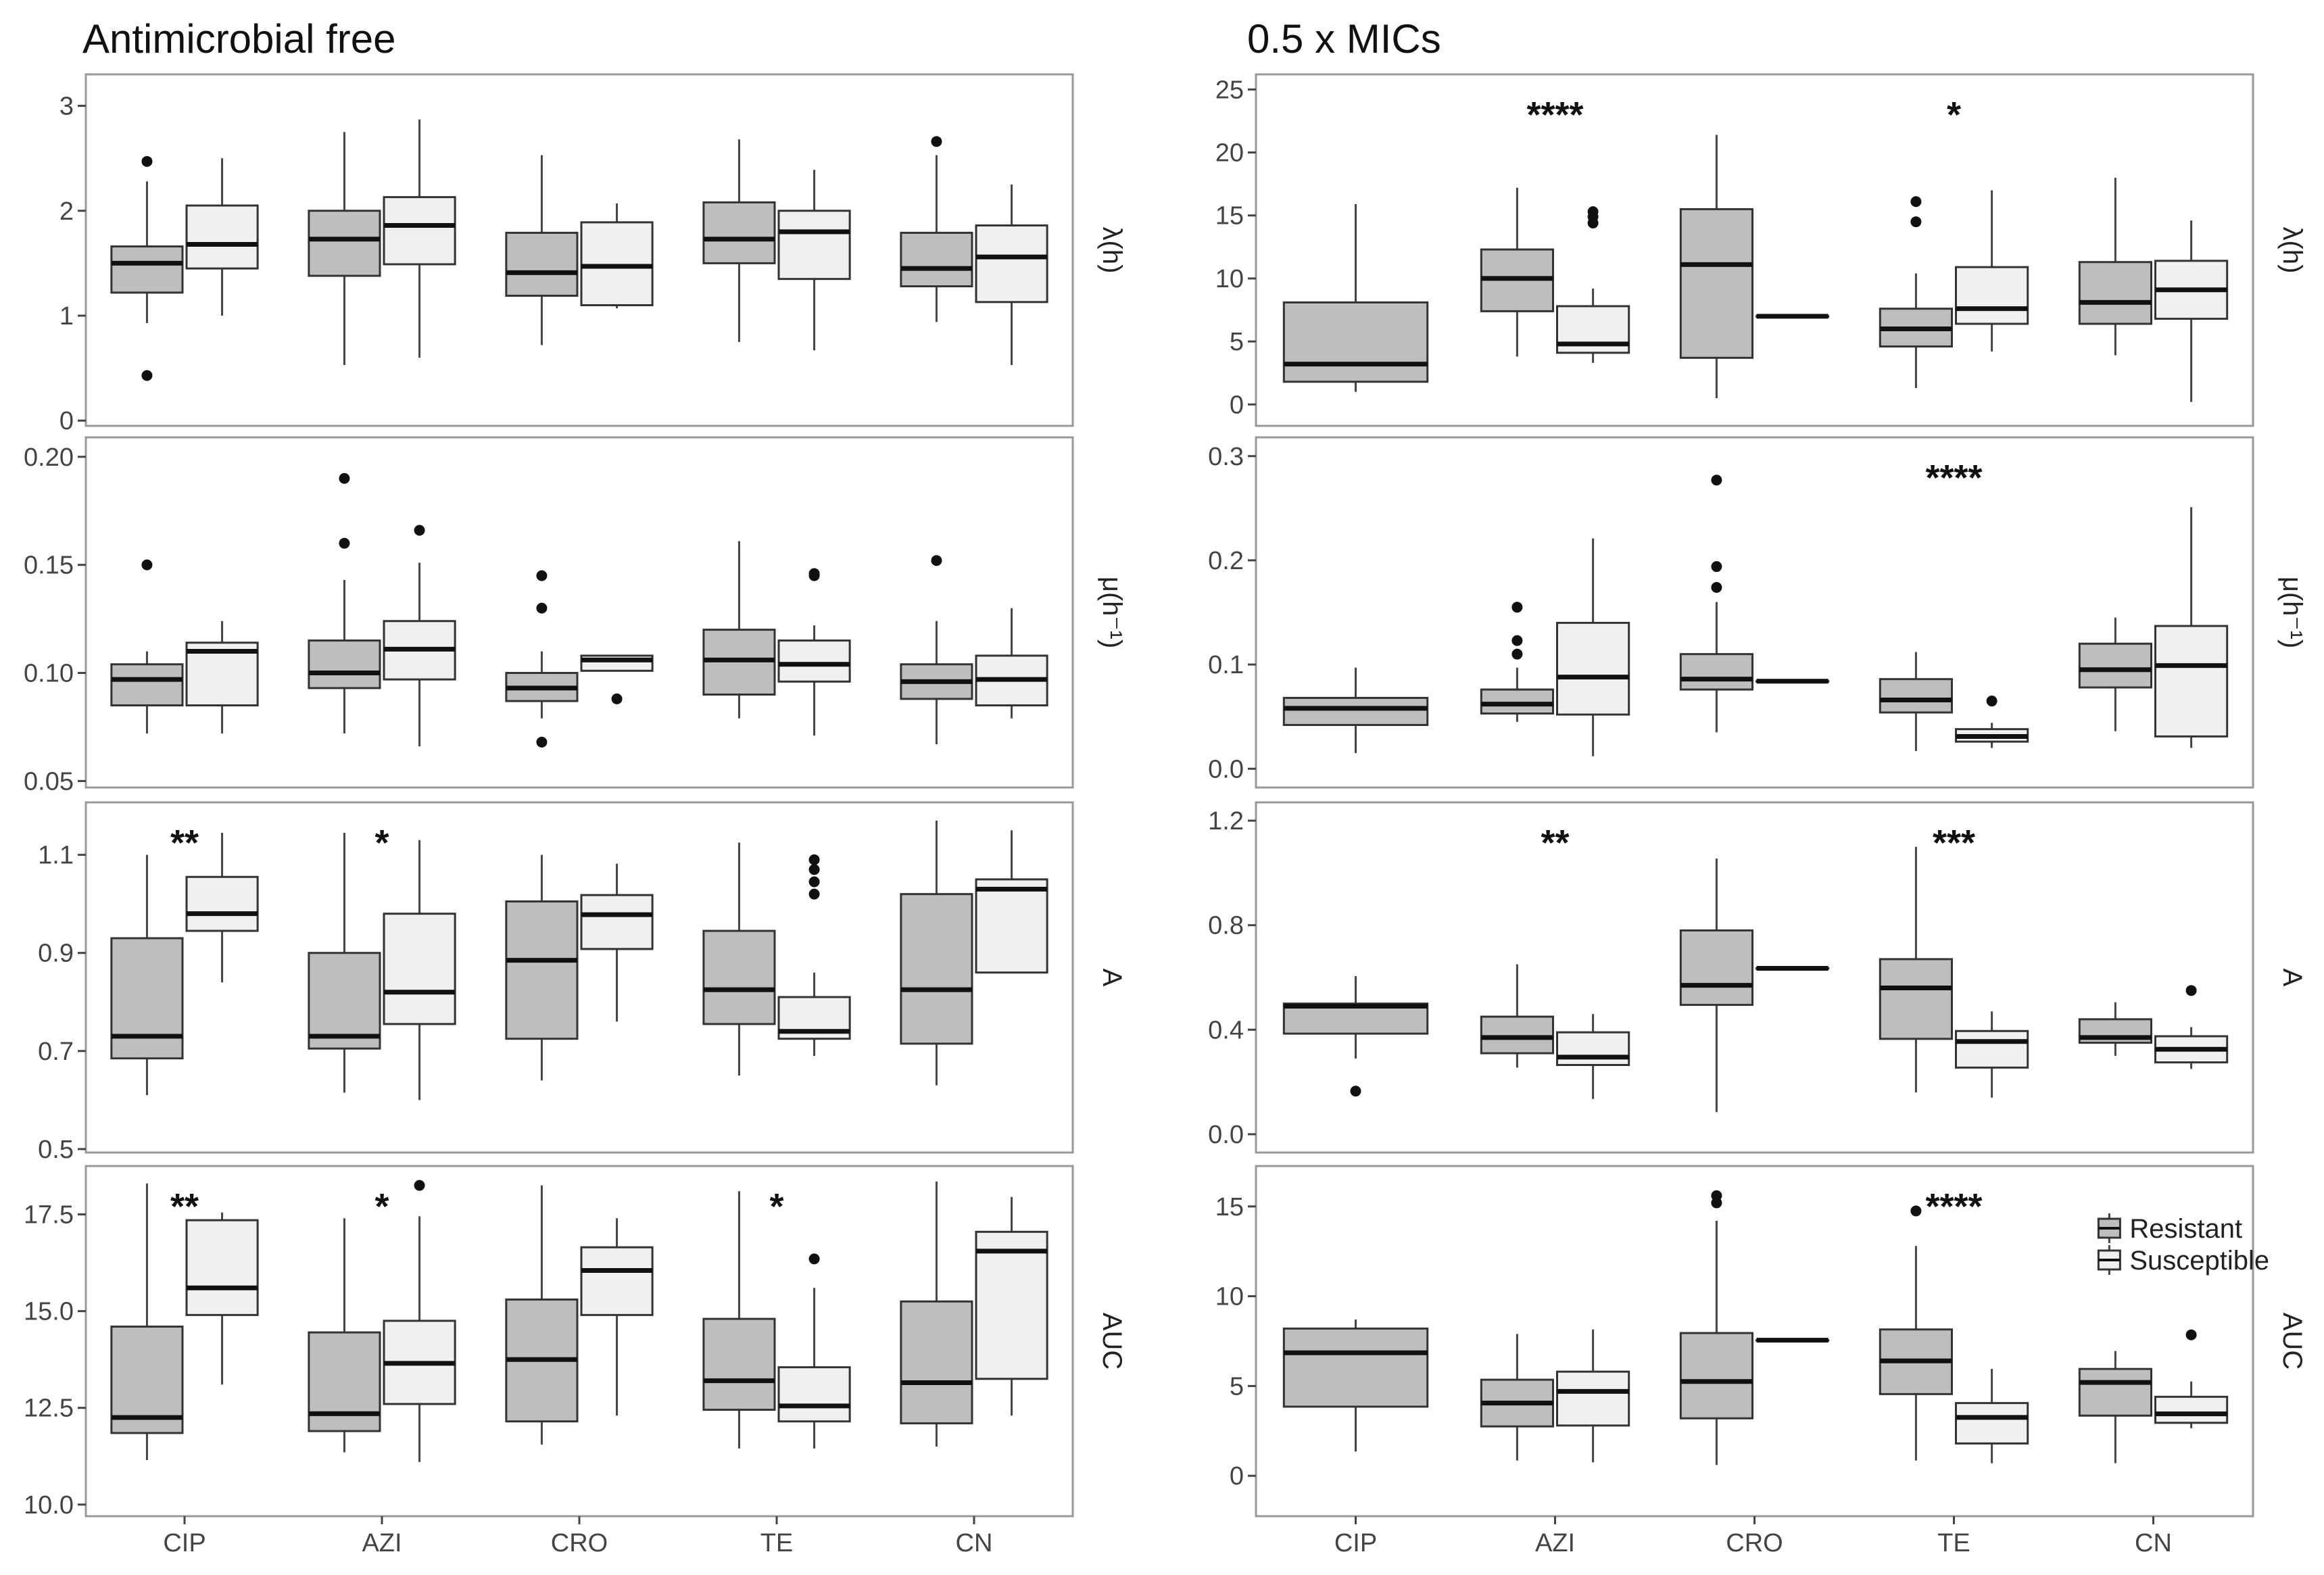  What do you see at coordinates (184, 1543) in the screenshot?
I see `x-tick-label-cip: CIP` at bounding box center [184, 1543].